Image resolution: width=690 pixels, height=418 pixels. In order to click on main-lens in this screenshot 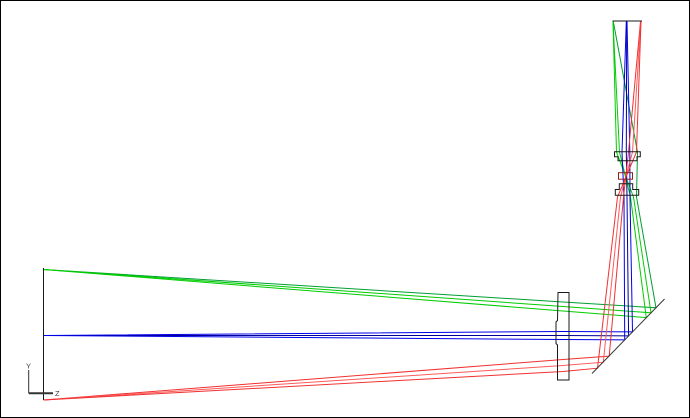, I will do `click(562, 336)`.